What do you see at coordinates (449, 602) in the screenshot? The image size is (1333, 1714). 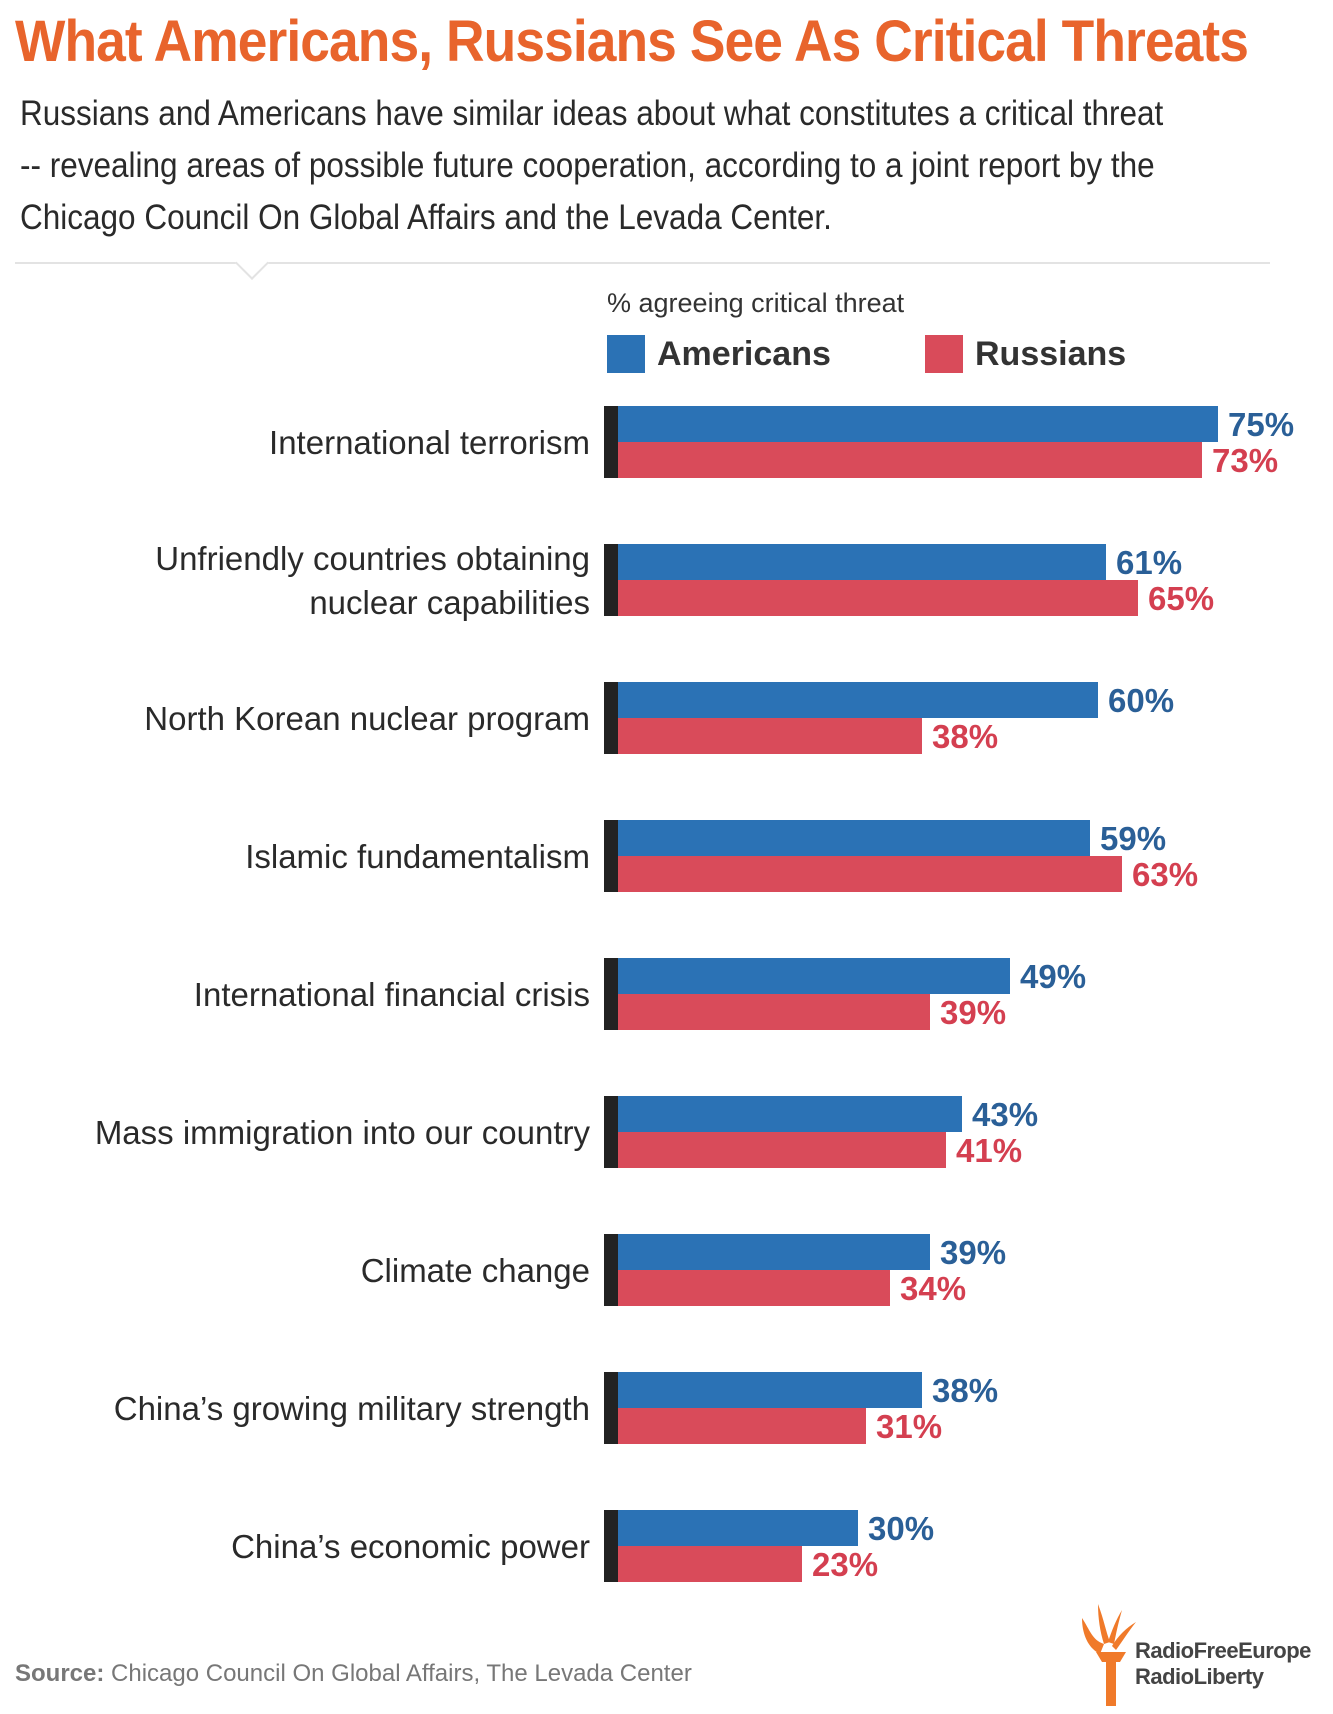 I see `category-label: nuclear capabilities` at bounding box center [449, 602].